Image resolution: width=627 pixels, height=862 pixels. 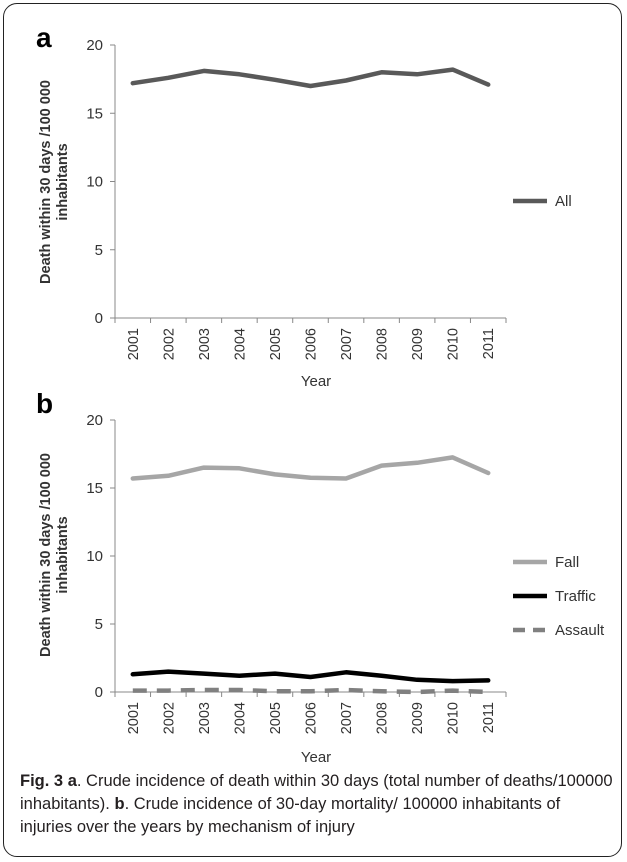 What do you see at coordinates (46, 182) in the screenshot?
I see `y-axis-title-a-line1: Death within 30 days /100 000` at bounding box center [46, 182].